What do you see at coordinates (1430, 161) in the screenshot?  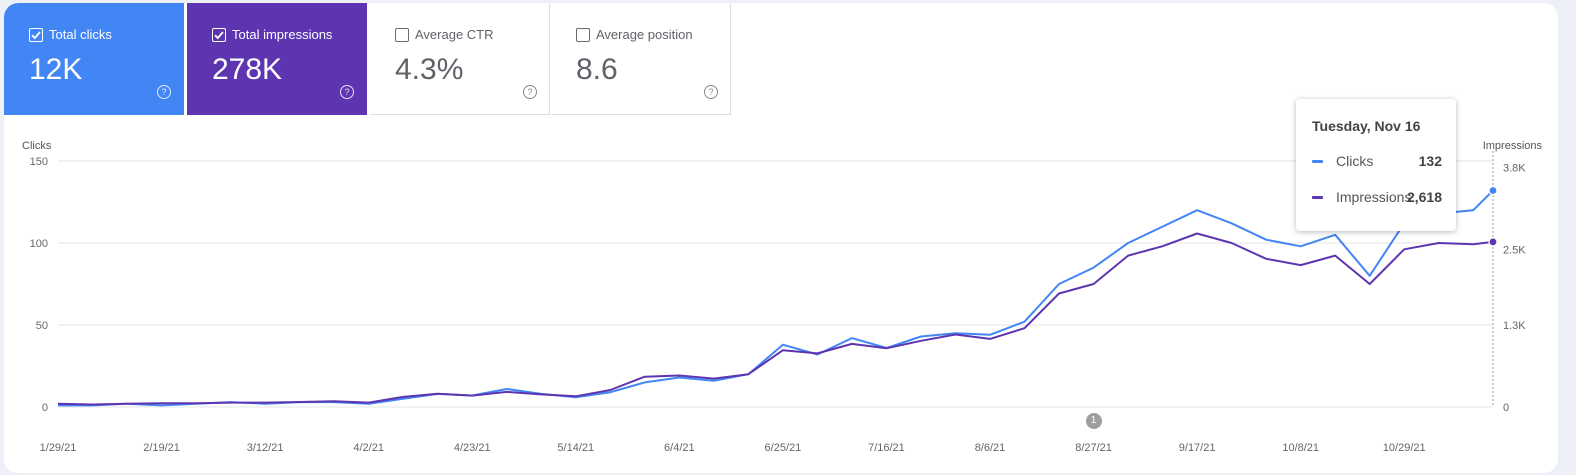 I see `tooltip-series-value: 132` at bounding box center [1430, 161].